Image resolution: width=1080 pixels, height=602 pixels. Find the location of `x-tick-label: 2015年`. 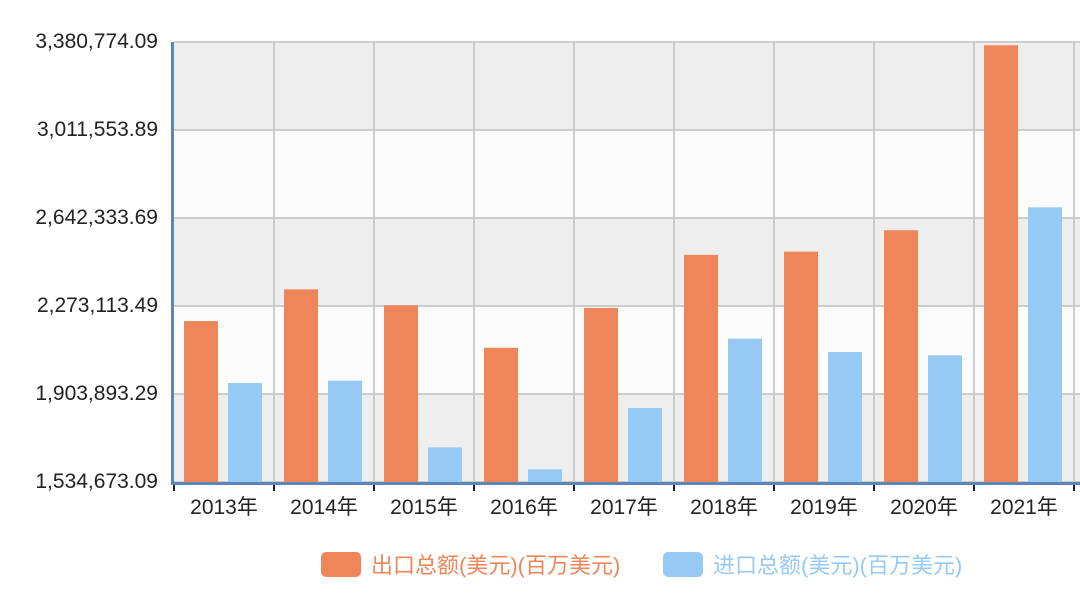

x-tick-label: 2015年 is located at coordinates (424, 507).